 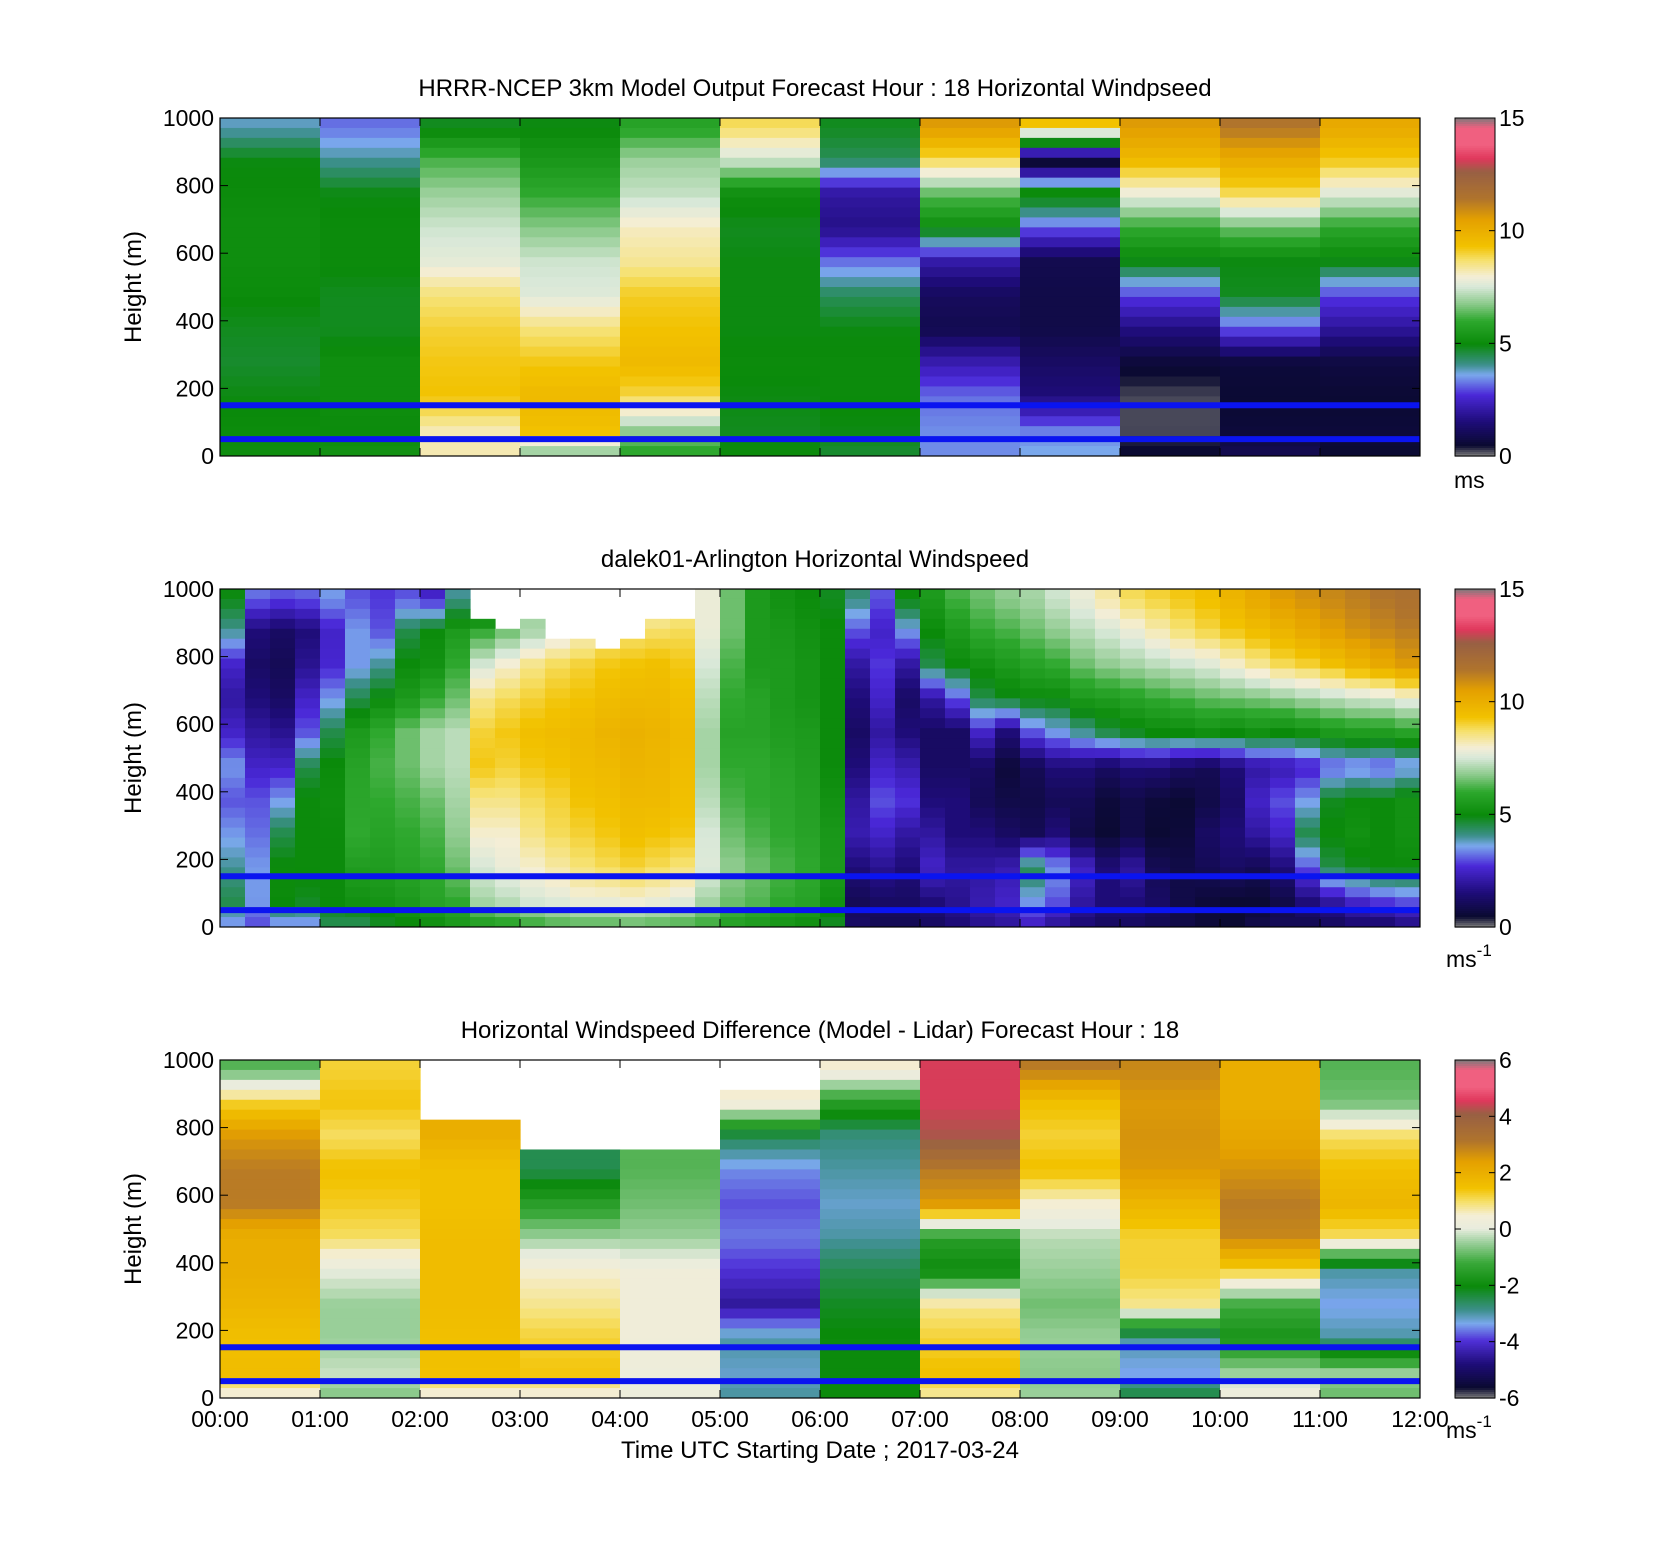 What do you see at coordinates (1509, 1285) in the screenshot?
I see `colorbar-tick-label: -2` at bounding box center [1509, 1285].